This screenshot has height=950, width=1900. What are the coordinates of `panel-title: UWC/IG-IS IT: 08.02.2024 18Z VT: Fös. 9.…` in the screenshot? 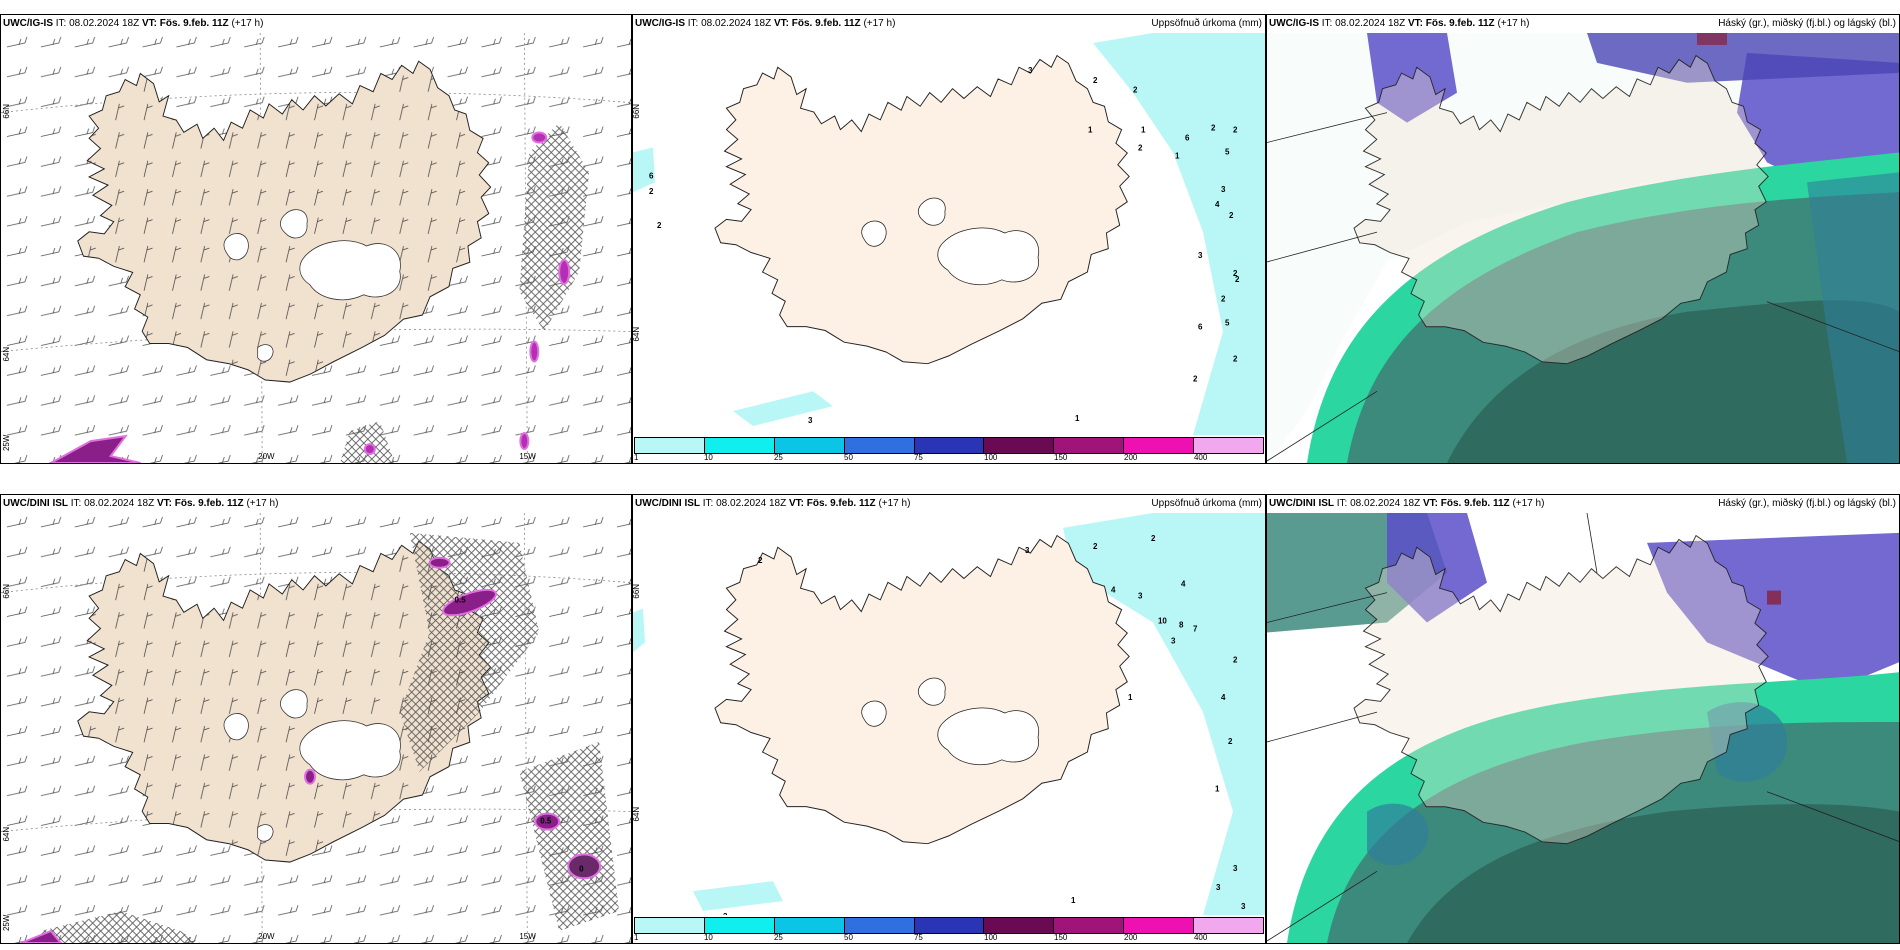 It's located at (316, 24).